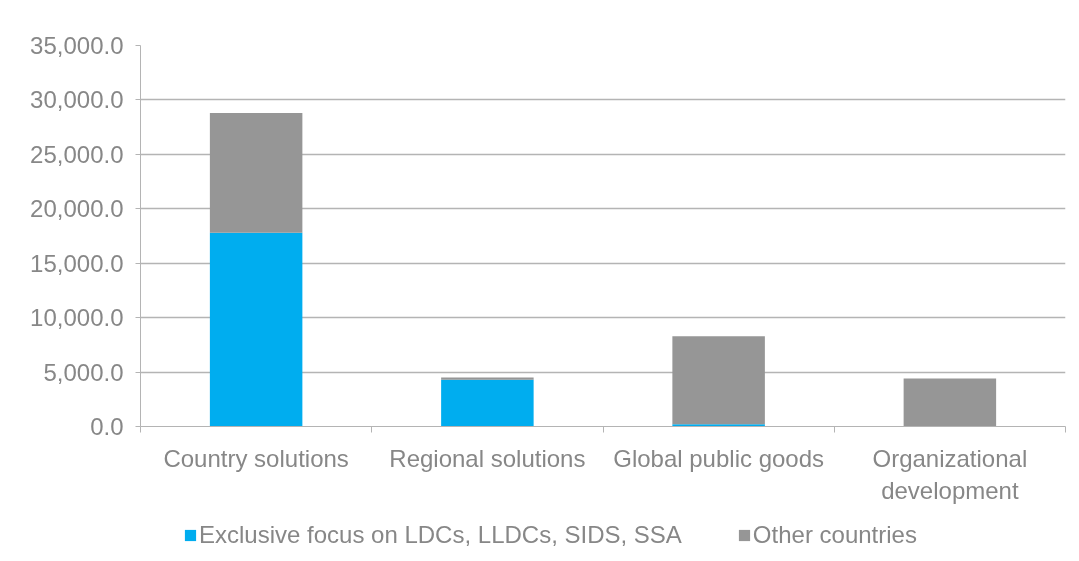 This screenshot has width=1079, height=561. I want to click on x-tick-label: Global public goods, so click(719, 458).